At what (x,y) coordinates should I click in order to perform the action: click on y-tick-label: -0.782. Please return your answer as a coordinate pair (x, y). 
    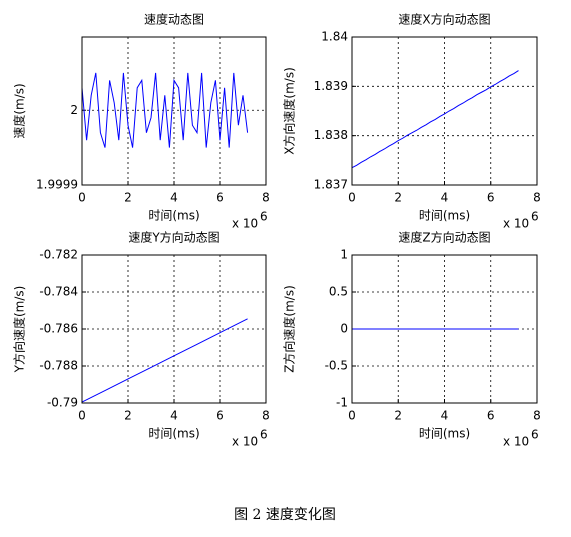
    Looking at the image, I should click on (58, 255).